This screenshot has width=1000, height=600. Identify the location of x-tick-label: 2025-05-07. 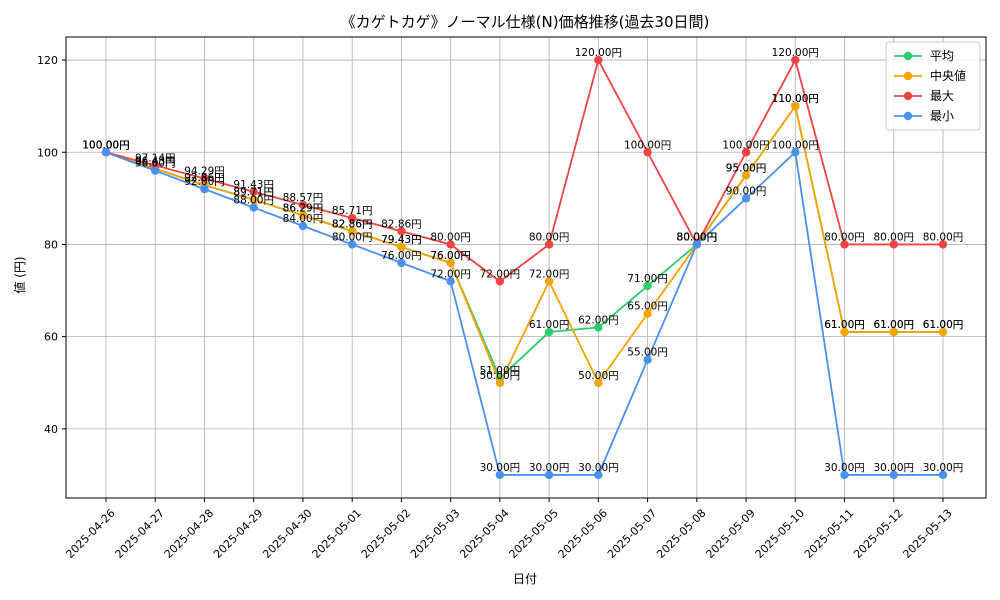
(632, 534).